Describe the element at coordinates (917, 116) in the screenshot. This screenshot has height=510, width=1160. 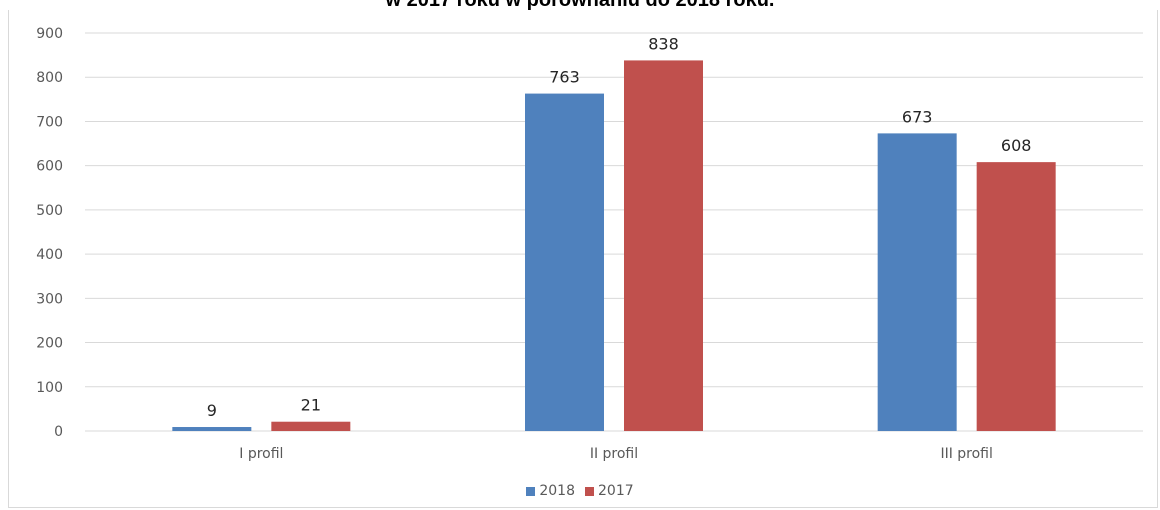
I see `data-label: 673` at that location.